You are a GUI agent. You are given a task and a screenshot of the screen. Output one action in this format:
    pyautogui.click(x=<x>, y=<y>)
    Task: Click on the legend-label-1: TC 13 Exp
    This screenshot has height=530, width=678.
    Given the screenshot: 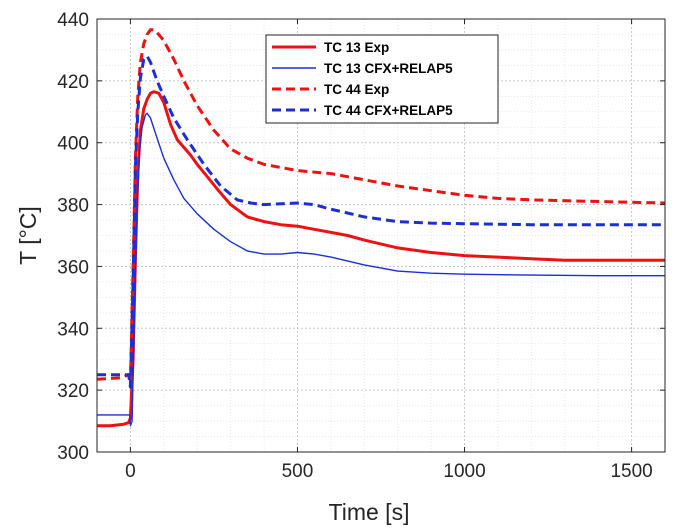 What is the action you would take?
    pyautogui.click(x=356, y=47)
    